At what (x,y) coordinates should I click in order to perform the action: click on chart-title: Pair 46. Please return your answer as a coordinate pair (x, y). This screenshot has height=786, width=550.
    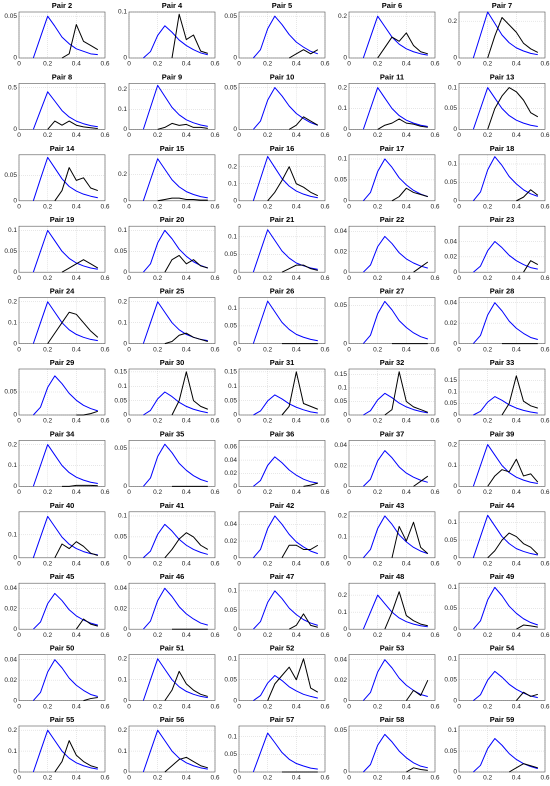
    Looking at the image, I should click on (172, 576).